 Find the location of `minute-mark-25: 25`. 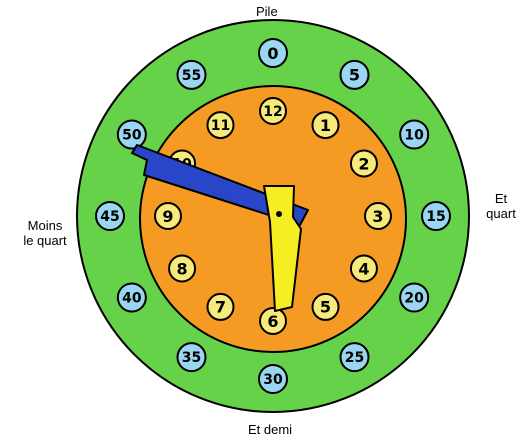

minute-mark-25: 25 is located at coordinates (354, 357).